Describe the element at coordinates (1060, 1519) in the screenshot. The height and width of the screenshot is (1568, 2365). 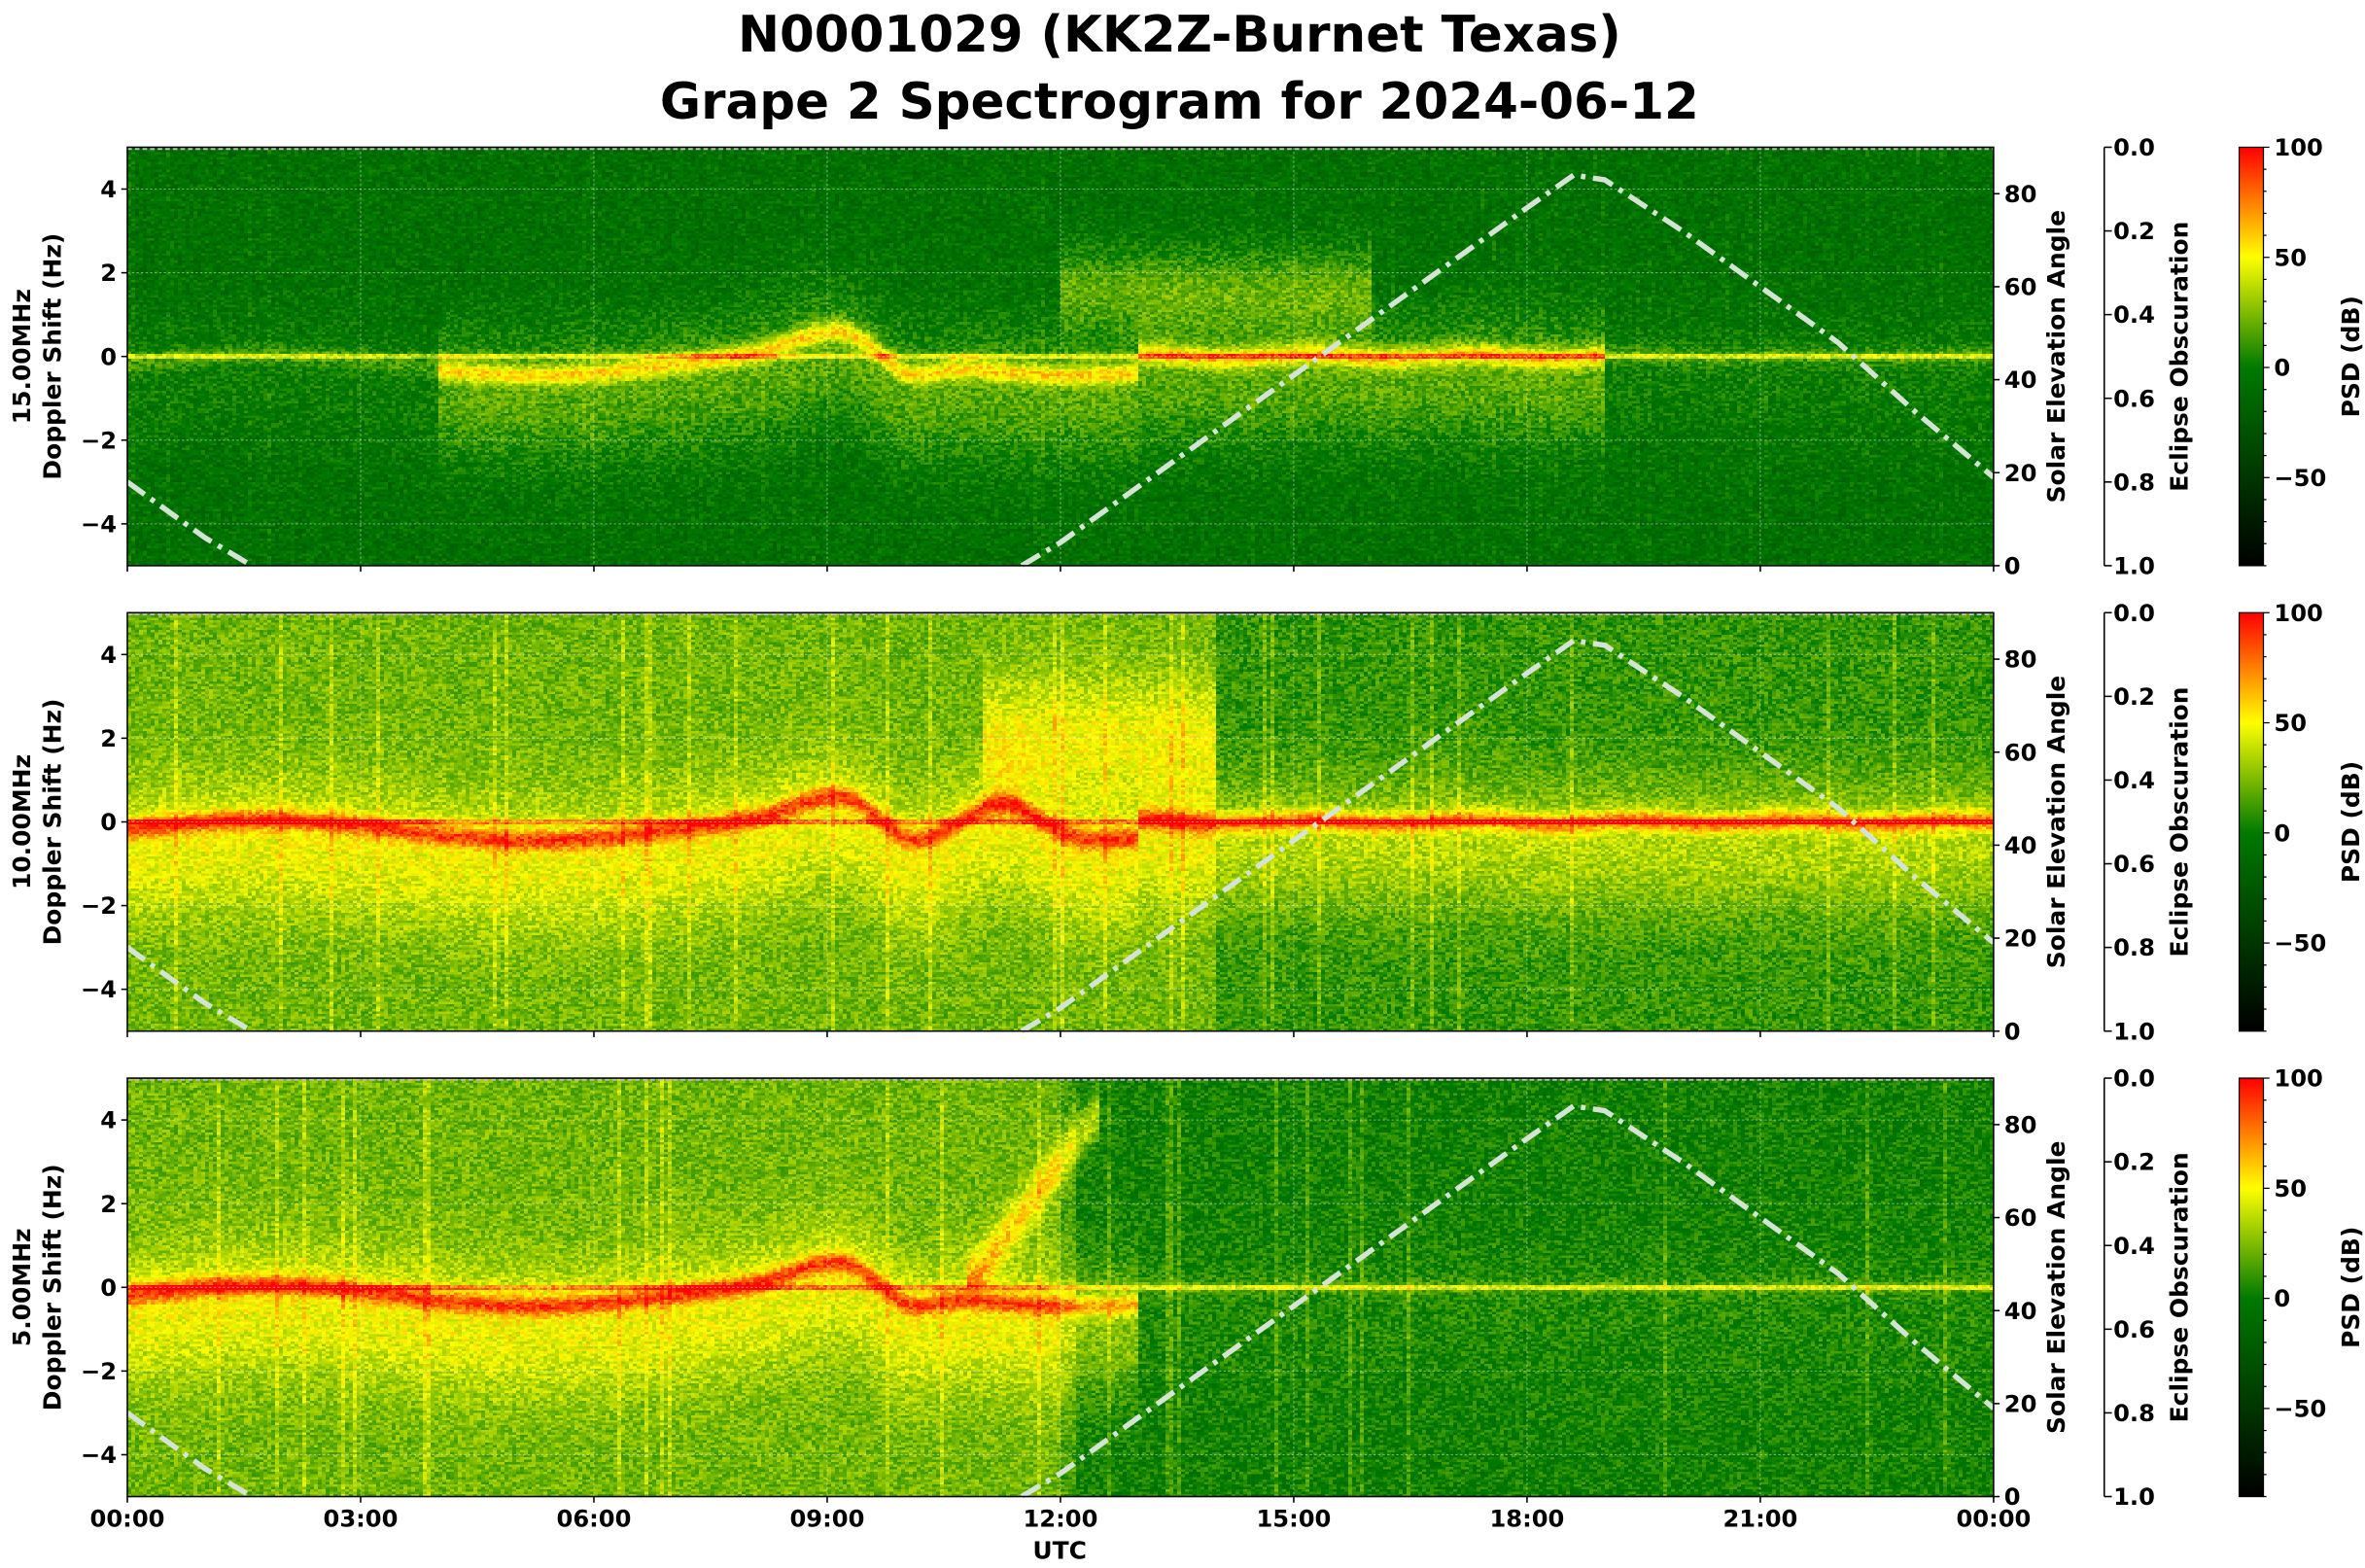
I see `x-tick-label: 12:00` at that location.